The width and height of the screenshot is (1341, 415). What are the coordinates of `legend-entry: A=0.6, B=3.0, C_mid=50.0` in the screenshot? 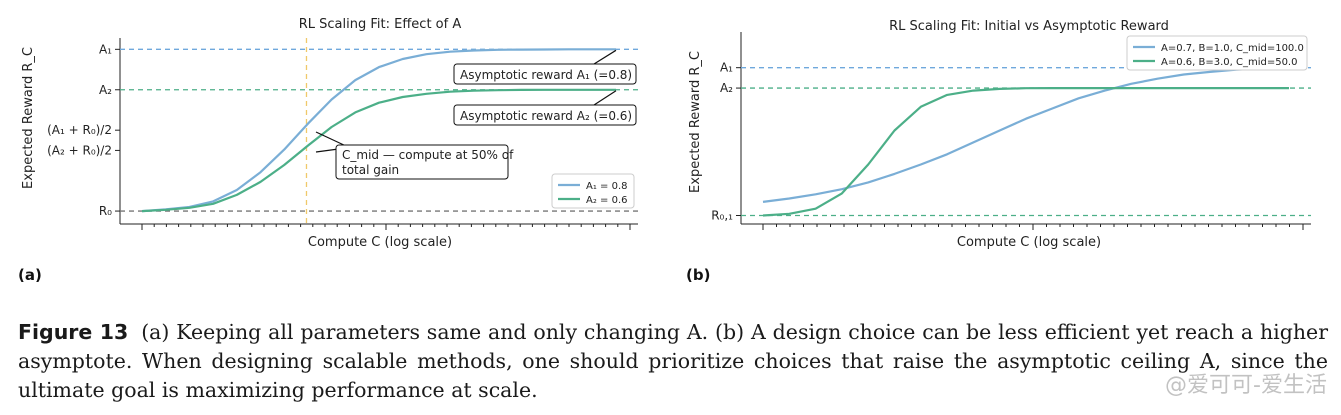 It's located at (1229, 62).